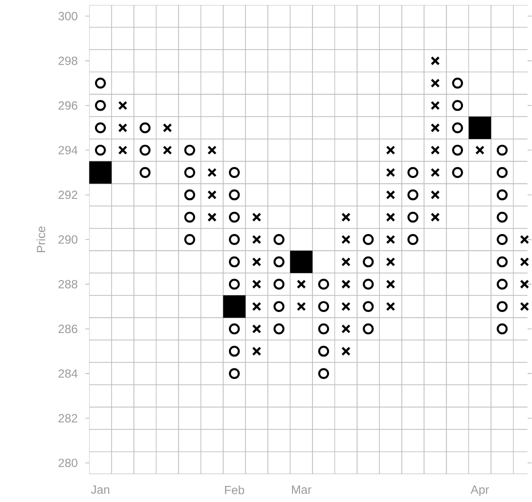 This screenshot has width=532, height=502. What do you see at coordinates (41, 239) in the screenshot?
I see `y-axis-title: Price` at bounding box center [41, 239].